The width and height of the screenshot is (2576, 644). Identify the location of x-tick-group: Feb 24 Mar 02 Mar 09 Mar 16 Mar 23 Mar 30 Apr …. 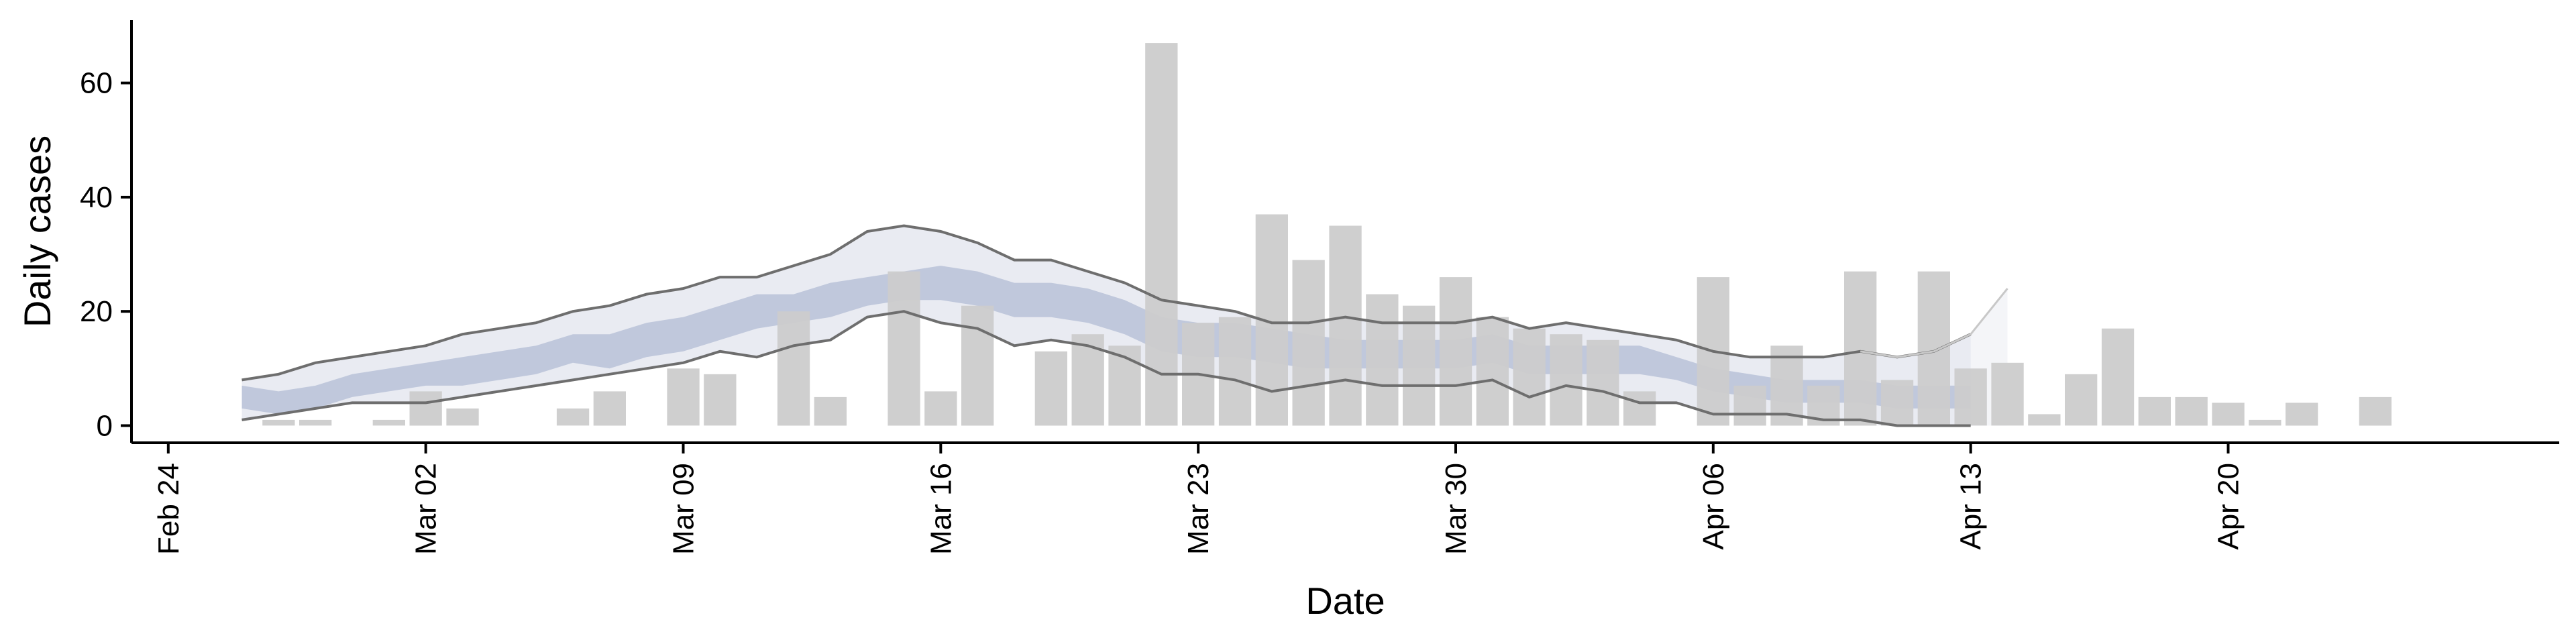
(1198, 499).